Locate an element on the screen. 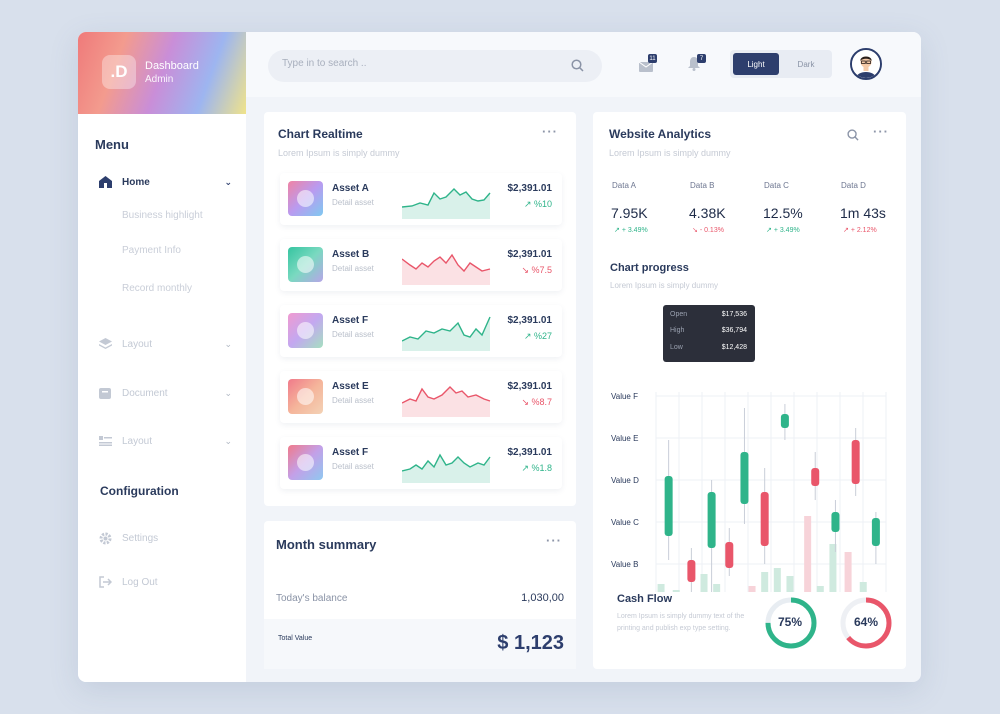  sidebar-item-home: Home ⌄ is located at coordinates (168, 182).